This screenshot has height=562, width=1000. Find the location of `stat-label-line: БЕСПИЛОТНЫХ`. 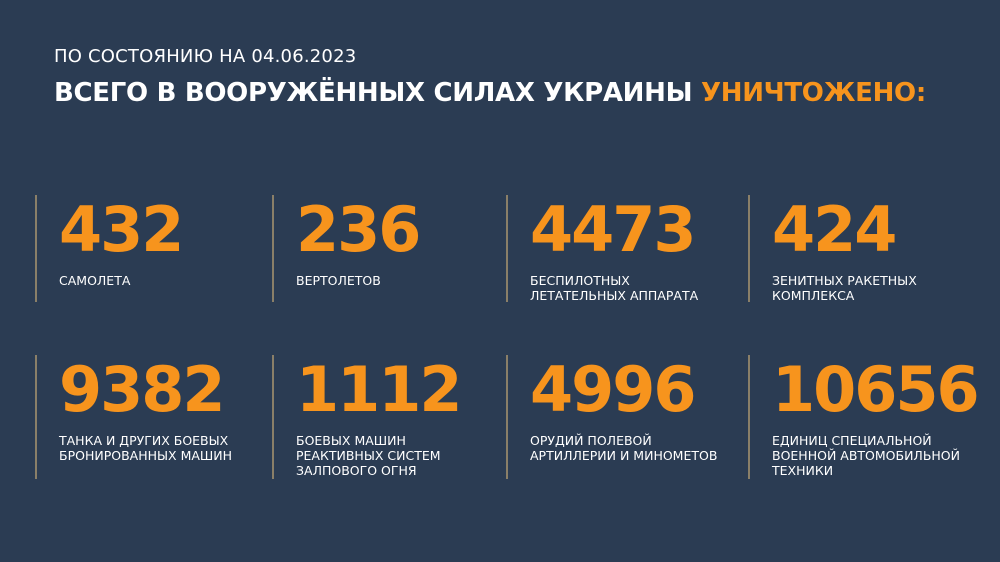

stat-label-line: БЕСПИЛОТНЫХ is located at coordinates (580, 280).